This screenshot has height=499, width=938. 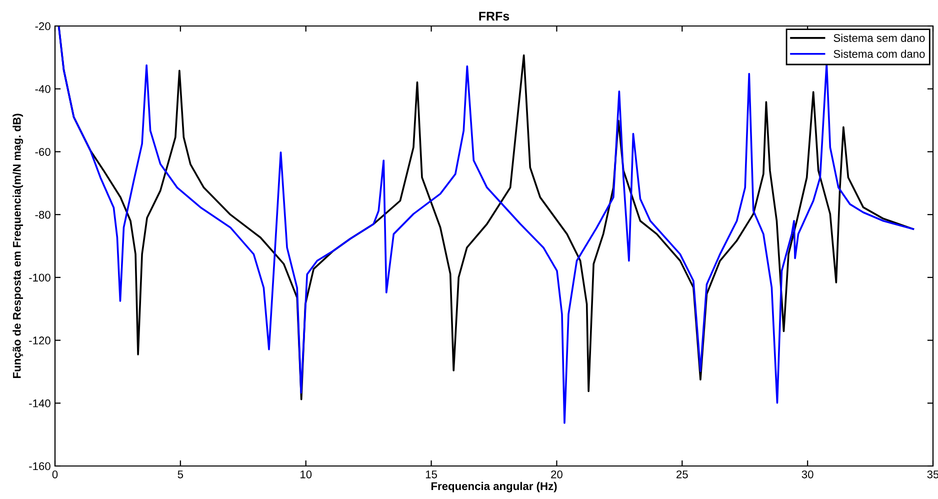 What do you see at coordinates (42, 214) in the screenshot?
I see `y-tick-label: -80` at bounding box center [42, 214].